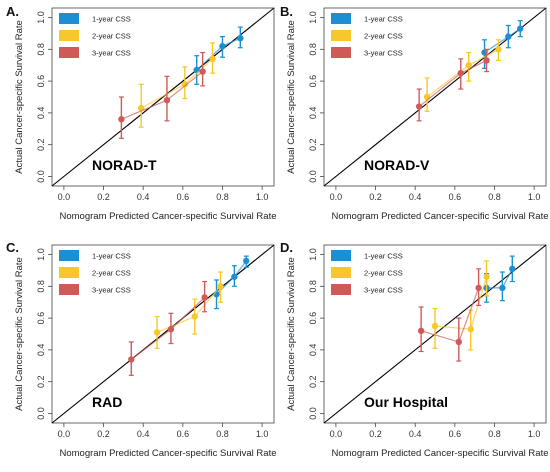 The height and width of the screenshot is (472, 550). Describe the element at coordinates (124, 165) in the screenshot. I see `dataset-name: NORAD-T` at that location.